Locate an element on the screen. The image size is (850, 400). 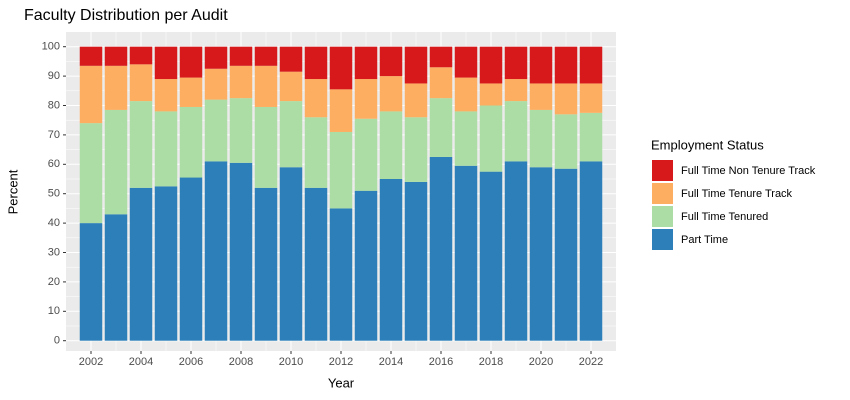
y-tick-label: 70 is located at coordinates (54, 135).